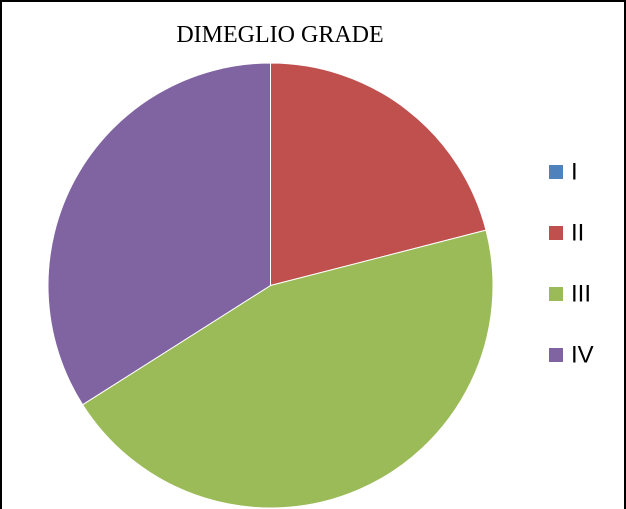 Image resolution: width=626 pixels, height=509 pixels. Describe the element at coordinates (582, 354) in the screenshot. I see `legend-label: IV` at that location.